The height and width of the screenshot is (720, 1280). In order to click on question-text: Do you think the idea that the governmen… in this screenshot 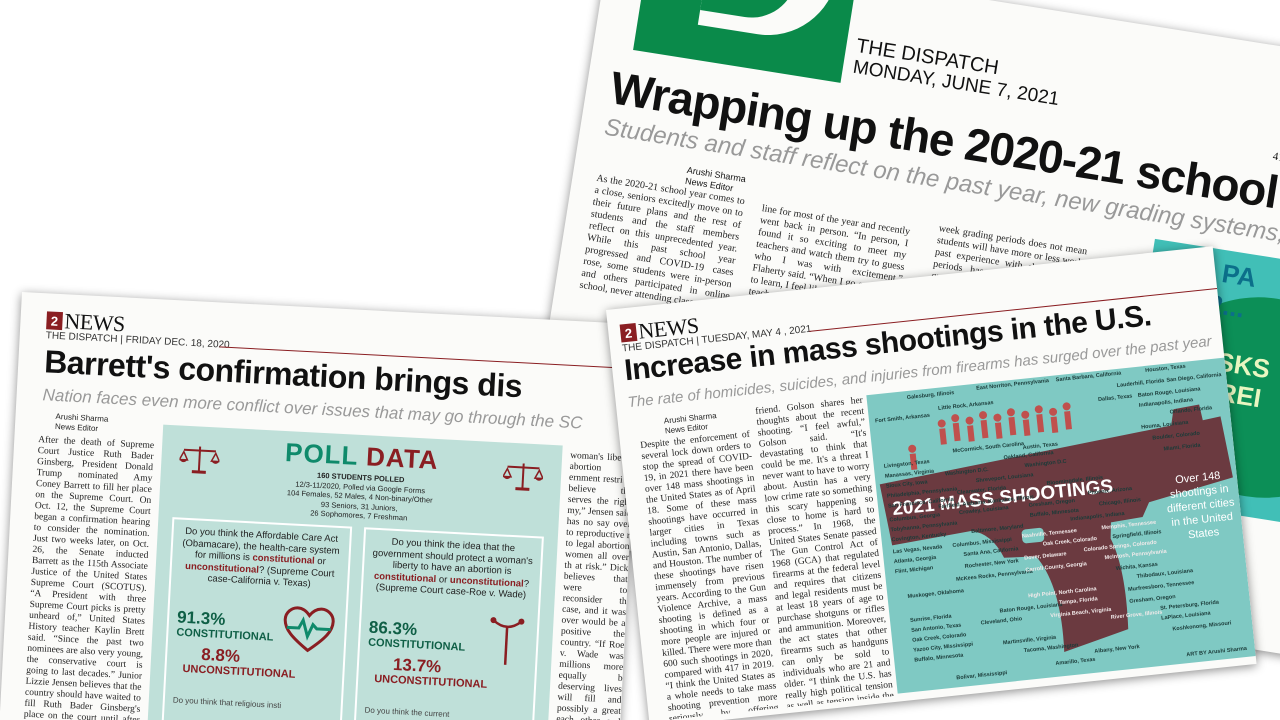, I will do `click(453, 568)`.